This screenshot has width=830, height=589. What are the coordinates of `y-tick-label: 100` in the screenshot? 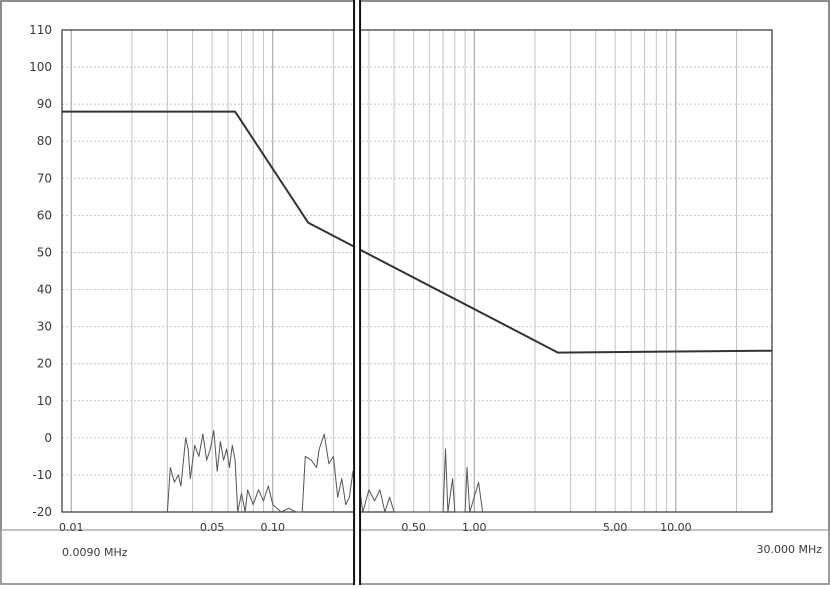 It's located at (40, 67).